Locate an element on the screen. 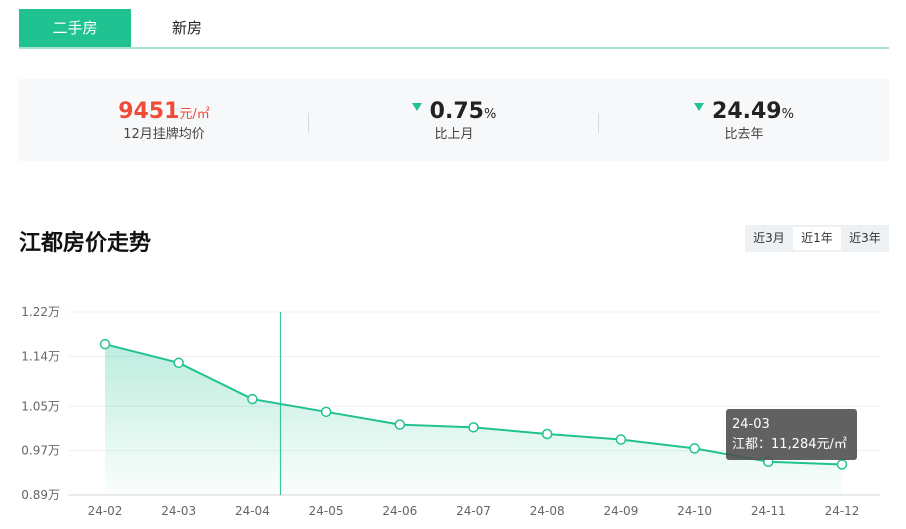 The image size is (906, 529). range-3-years-button: 近3年 is located at coordinates (865, 238).